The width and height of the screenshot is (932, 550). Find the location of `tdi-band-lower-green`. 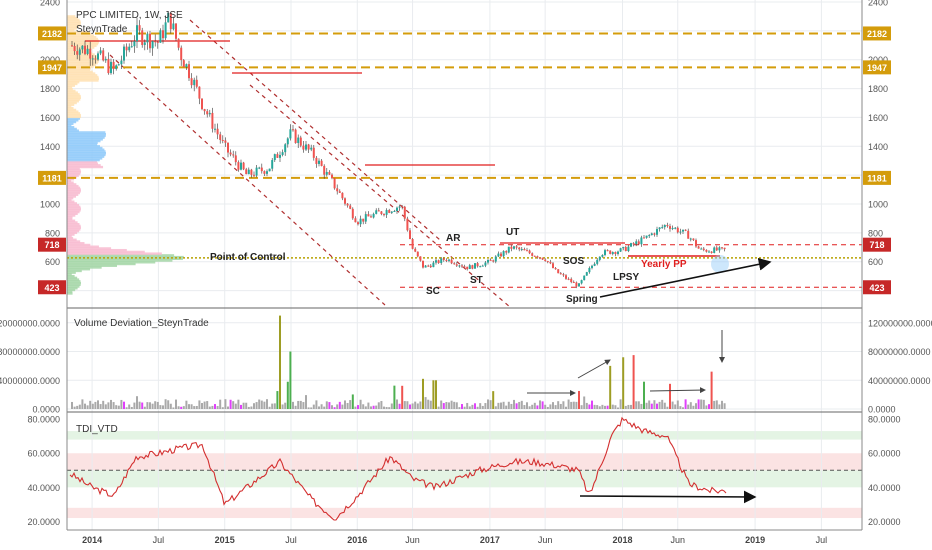

tdi-band-lower-green is located at coordinates (464, 479).